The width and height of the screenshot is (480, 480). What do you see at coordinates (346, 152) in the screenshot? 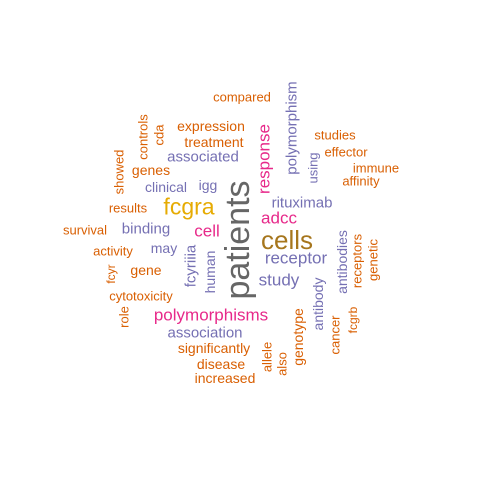
I see `word-effector: effector` at bounding box center [346, 152].